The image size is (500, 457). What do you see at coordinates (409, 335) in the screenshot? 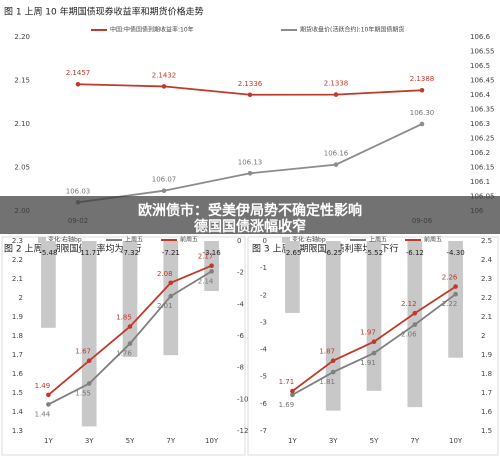
I see `data-label: 2.06` at bounding box center [409, 335].